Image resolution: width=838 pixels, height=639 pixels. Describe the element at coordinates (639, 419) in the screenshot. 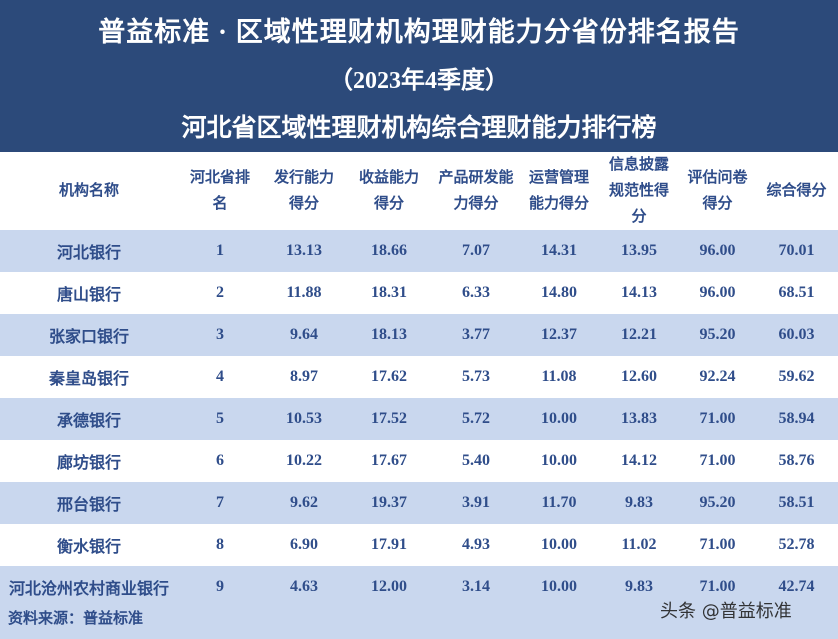

I see `cell: 13.83` at that location.